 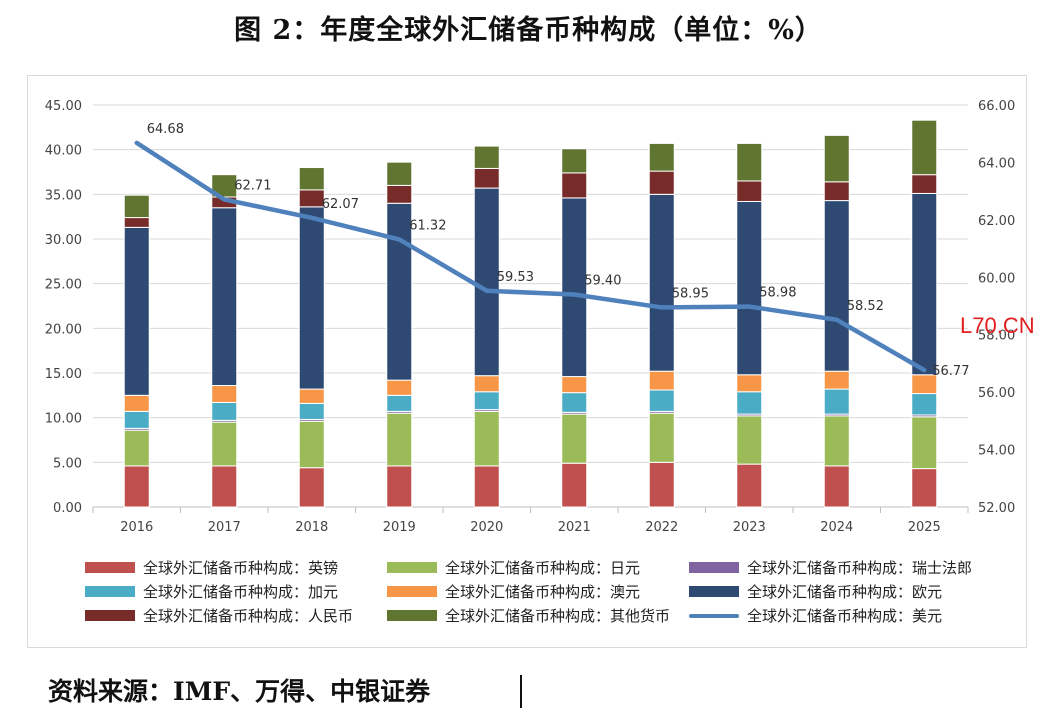 What do you see at coordinates (996, 221) in the screenshot?
I see `right-axis-tick-label: 62.00` at bounding box center [996, 221].